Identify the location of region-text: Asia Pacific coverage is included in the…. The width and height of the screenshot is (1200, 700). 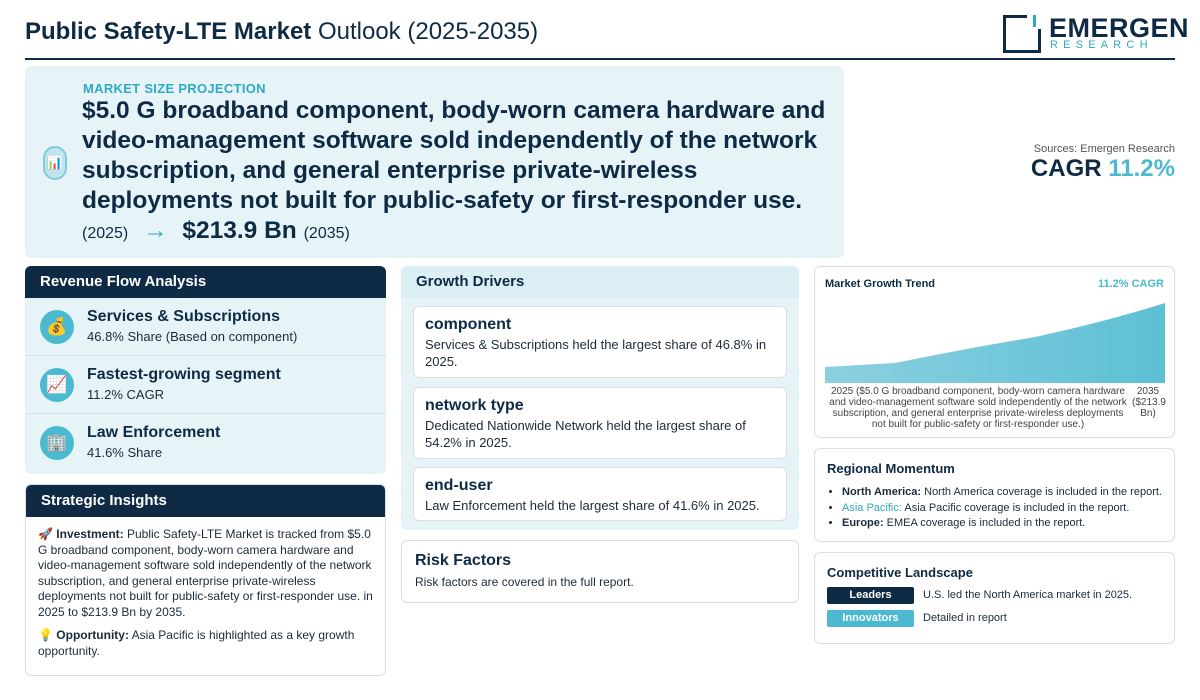
(1017, 507).